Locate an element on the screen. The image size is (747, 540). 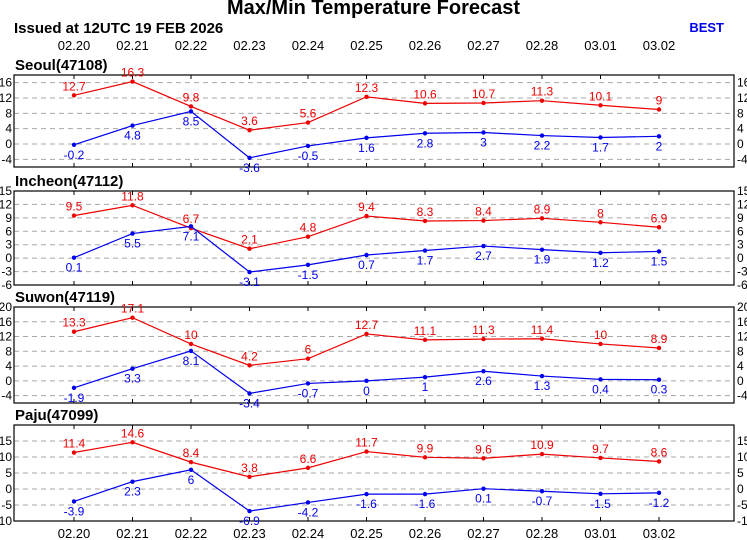
max-temp-label: 6.6 is located at coordinates (308, 459).